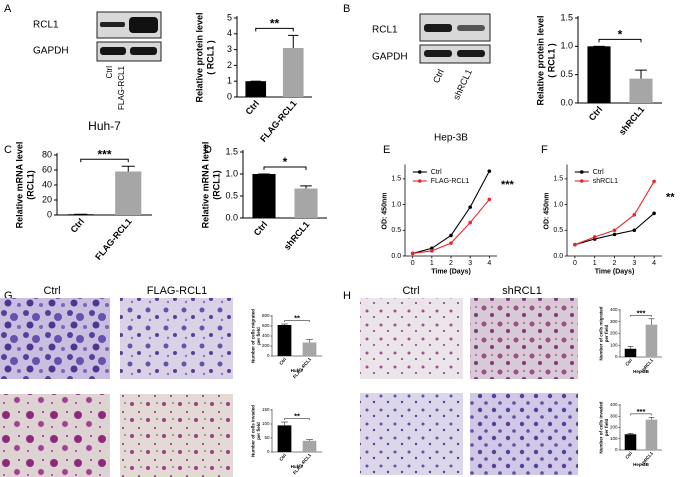 The image size is (685, 477). Describe the element at coordinates (451, 138) in the screenshot. I see `chart-title: Hep-3B` at that location.